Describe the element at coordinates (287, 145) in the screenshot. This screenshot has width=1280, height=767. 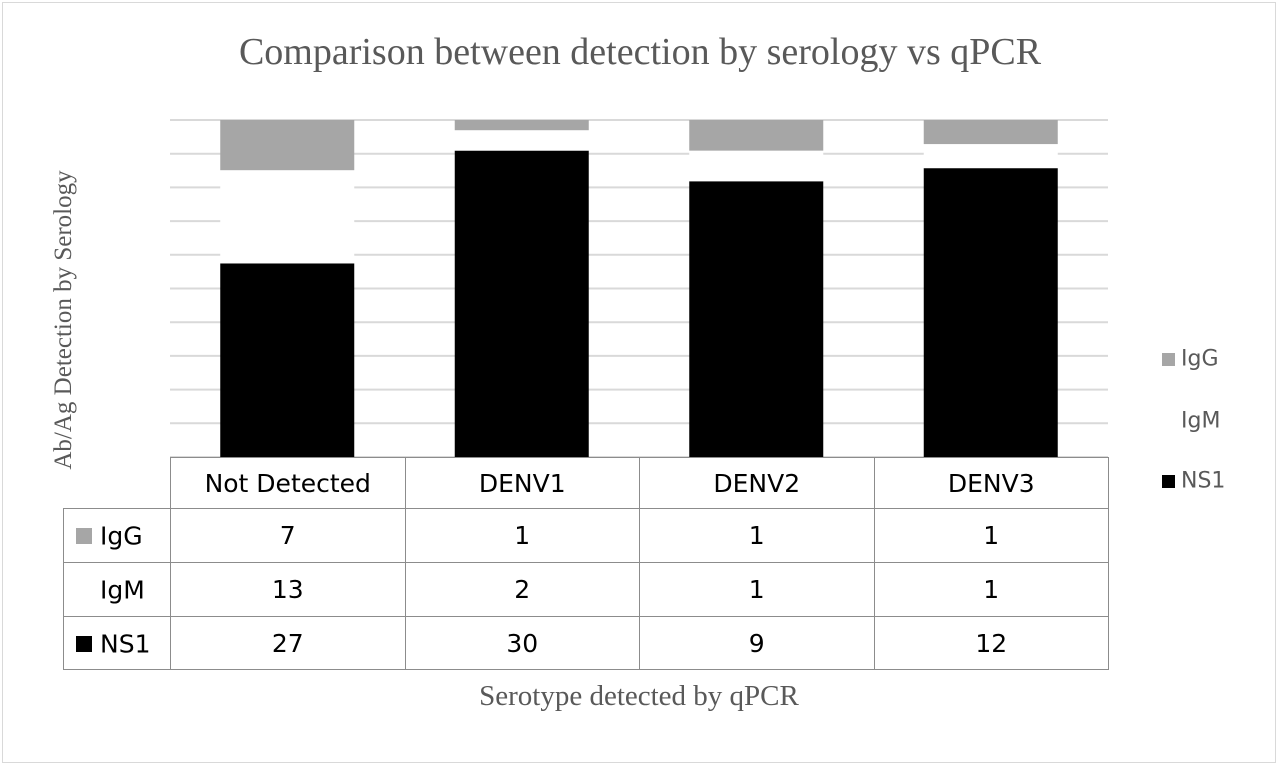
I see `bar-igg-not-detected` at that location.